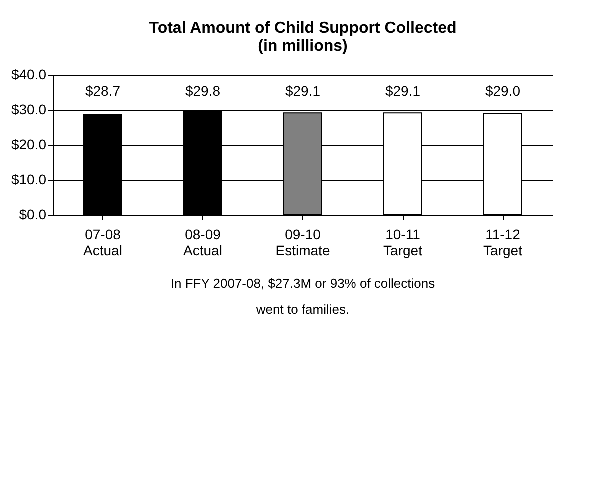 The image size is (613, 482). What do you see at coordinates (303, 242) in the screenshot?
I see `x-tick-label: 09-10 Estimate` at bounding box center [303, 242].